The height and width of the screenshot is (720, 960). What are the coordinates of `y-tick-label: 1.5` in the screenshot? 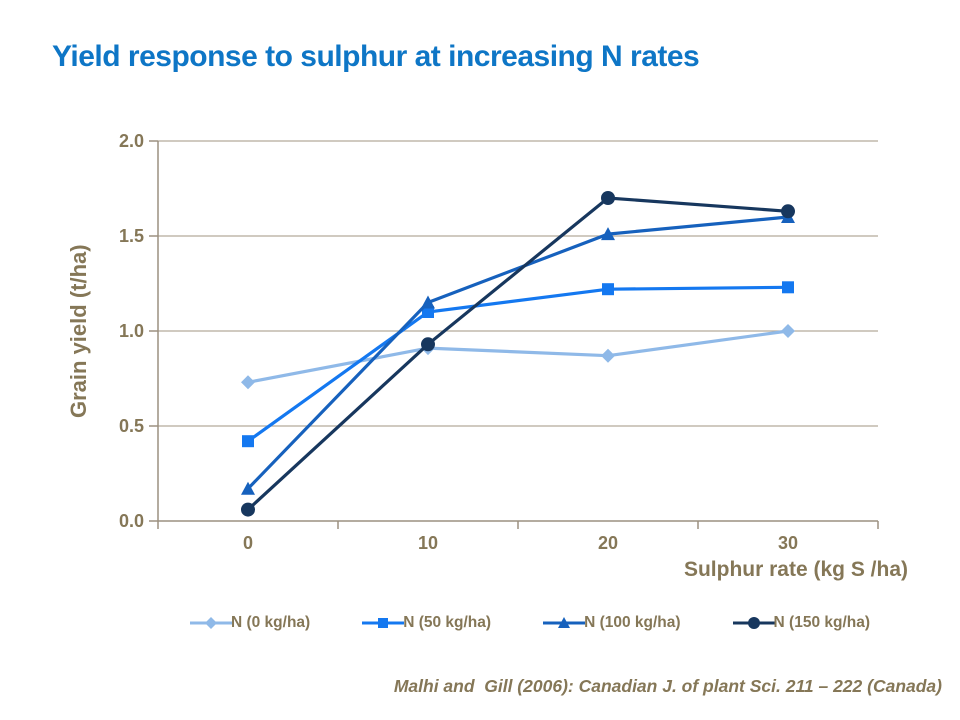 It's located at (131, 236).